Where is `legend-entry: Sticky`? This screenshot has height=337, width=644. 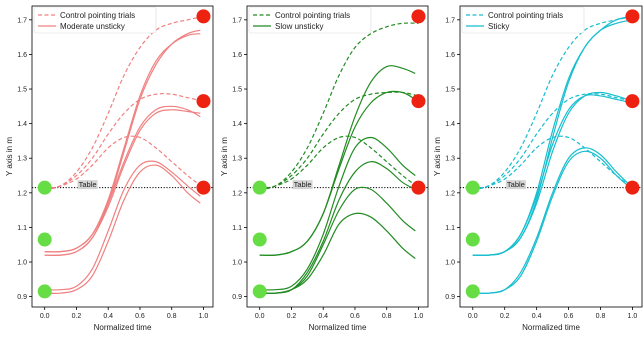
legend-entry: Sticky is located at coordinates (498, 26).